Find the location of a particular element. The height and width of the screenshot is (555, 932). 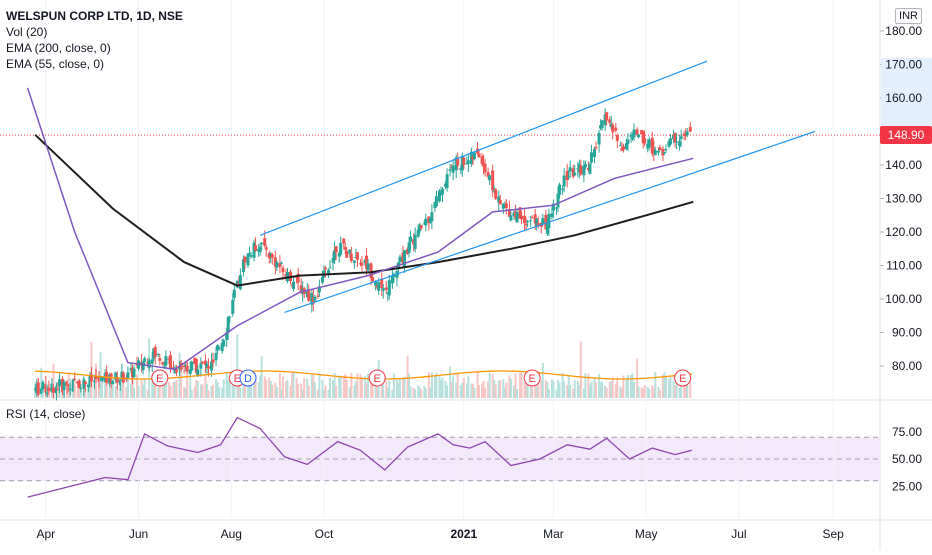

price-axis-tick-label: 120.00 is located at coordinates (903, 232).